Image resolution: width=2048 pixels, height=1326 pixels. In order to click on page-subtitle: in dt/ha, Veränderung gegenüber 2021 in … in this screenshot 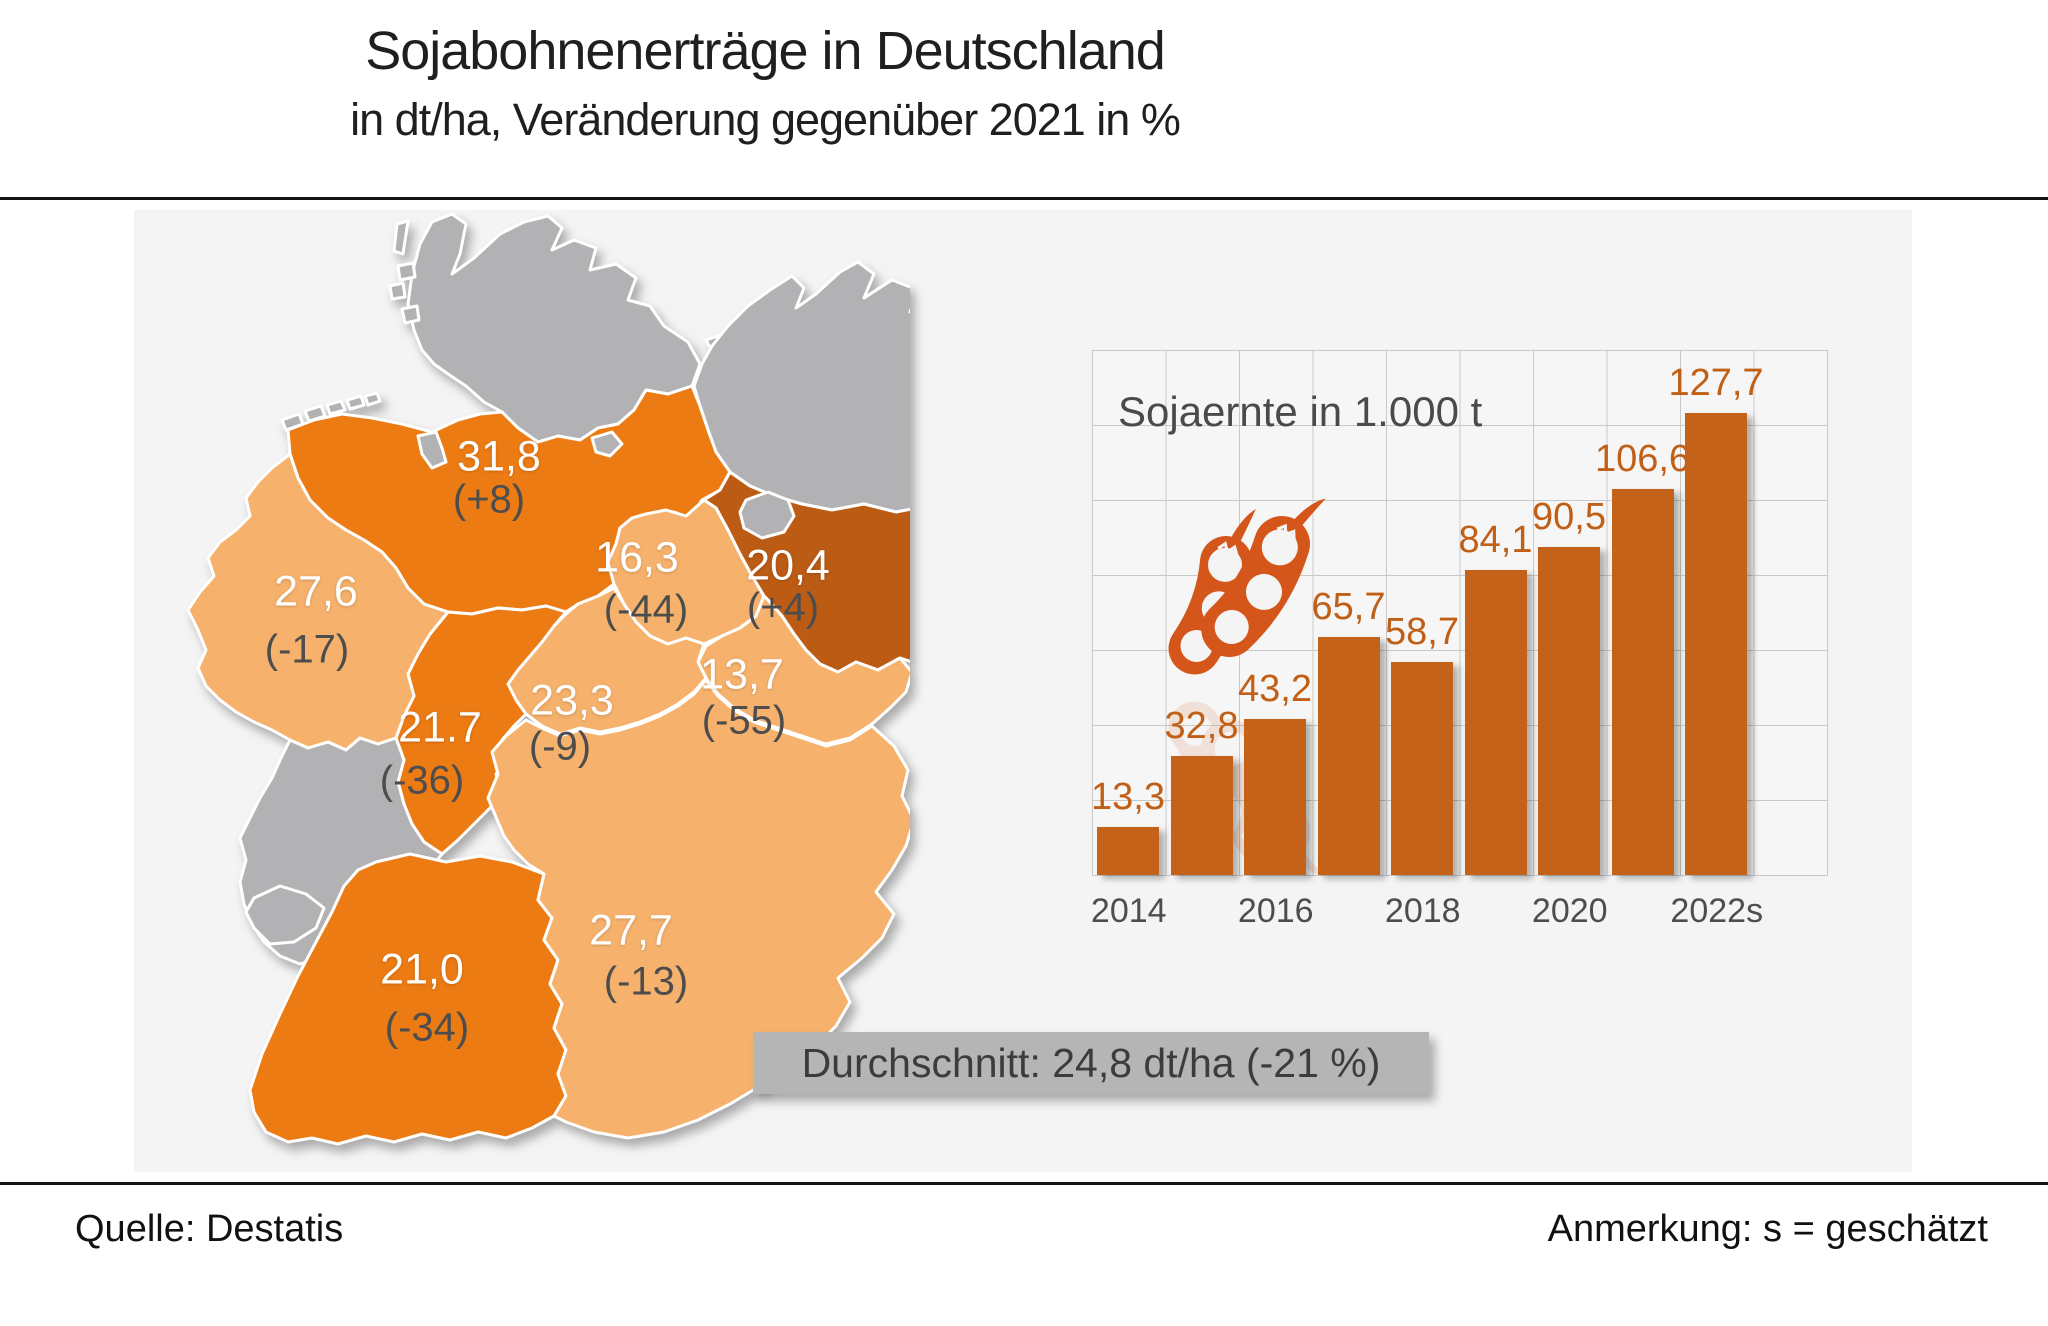, I will do `click(765, 119)`.